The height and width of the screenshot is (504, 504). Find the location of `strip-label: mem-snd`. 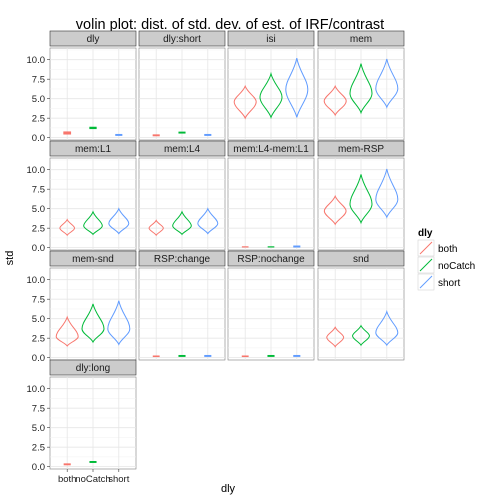

strip-label: mem-snd is located at coordinates (93, 259).